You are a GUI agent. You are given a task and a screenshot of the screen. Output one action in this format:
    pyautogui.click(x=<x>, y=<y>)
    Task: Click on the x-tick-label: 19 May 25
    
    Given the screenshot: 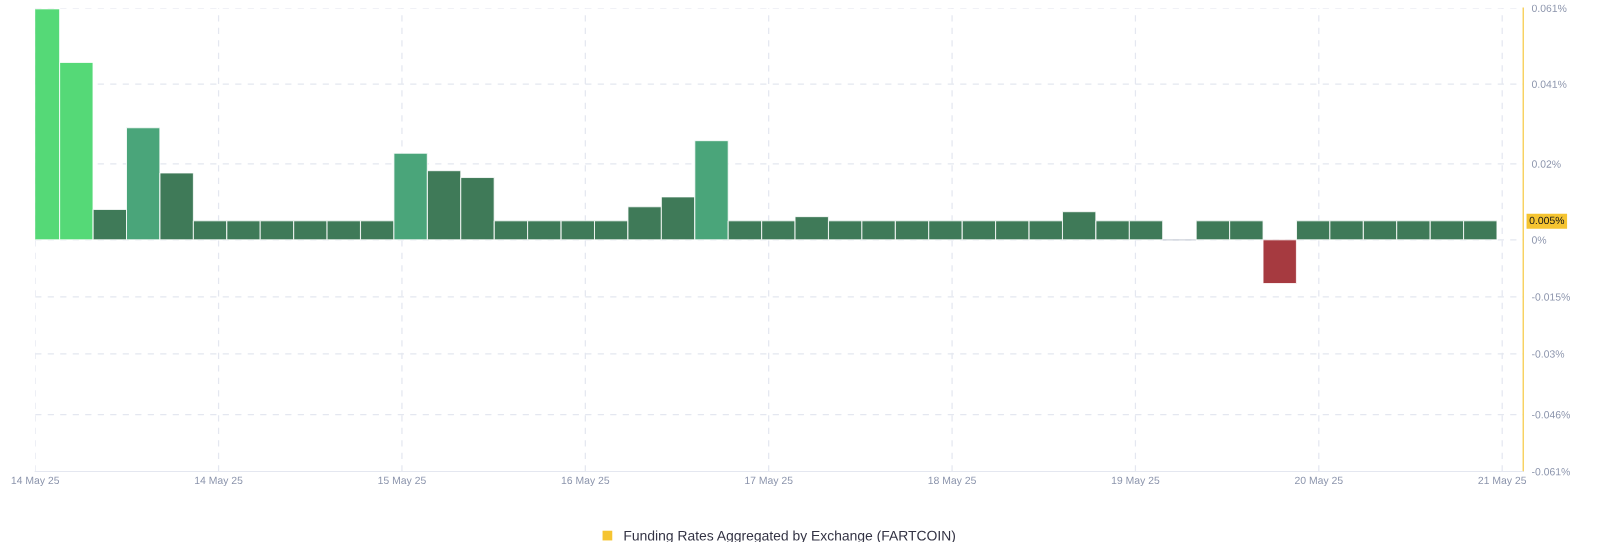 What is the action you would take?
    pyautogui.click(x=1135, y=481)
    